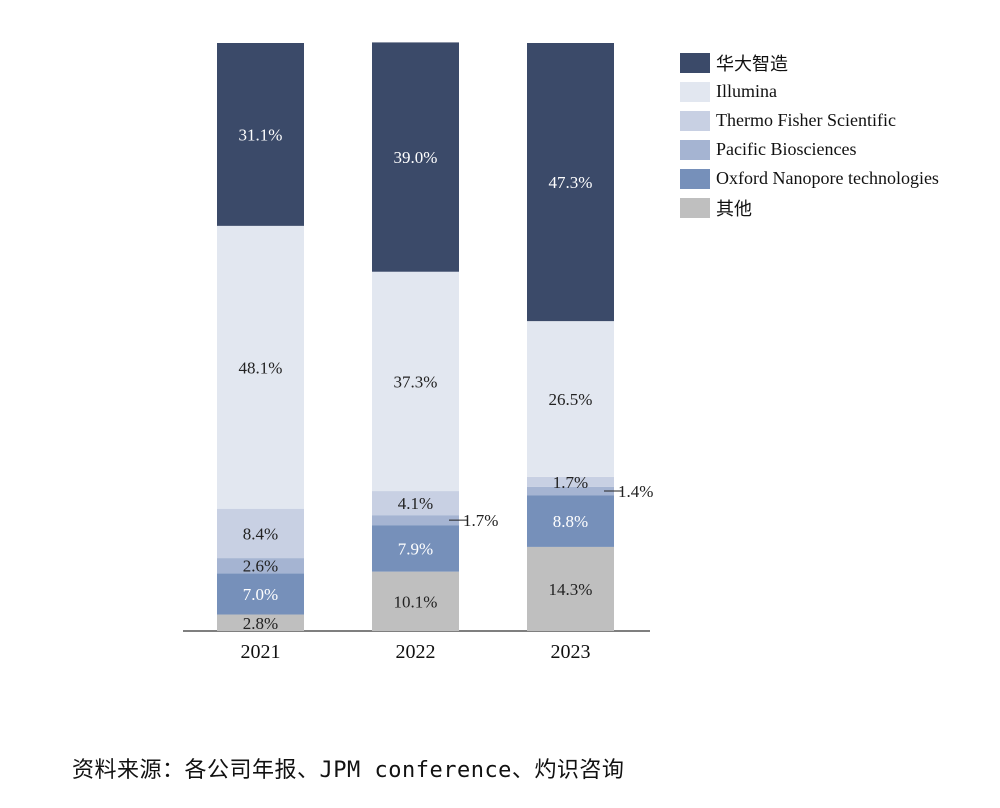  I want to click on legend-item: Pacific Biosciences, so click(809, 149).